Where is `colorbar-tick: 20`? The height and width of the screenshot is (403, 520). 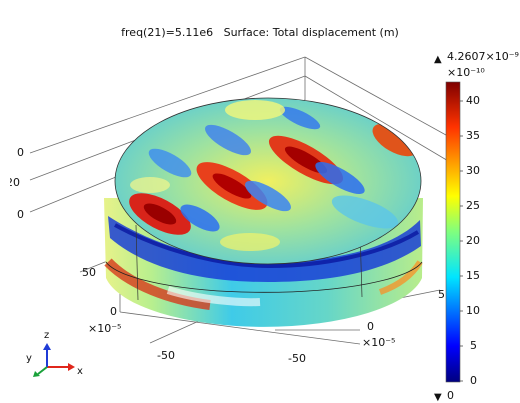 colorbar-tick: 20 is located at coordinates (473, 240).